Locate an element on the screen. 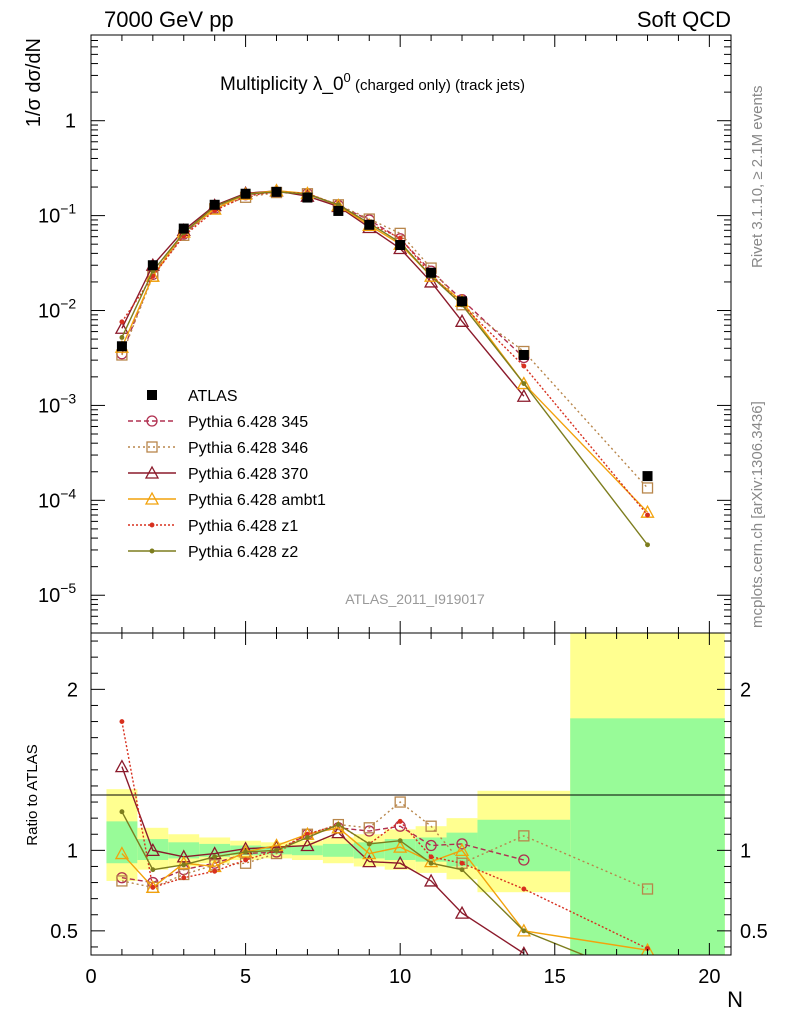 The width and height of the screenshot is (786, 1029). y-tick-label: 10⁻⁴ is located at coordinates (57, 498).